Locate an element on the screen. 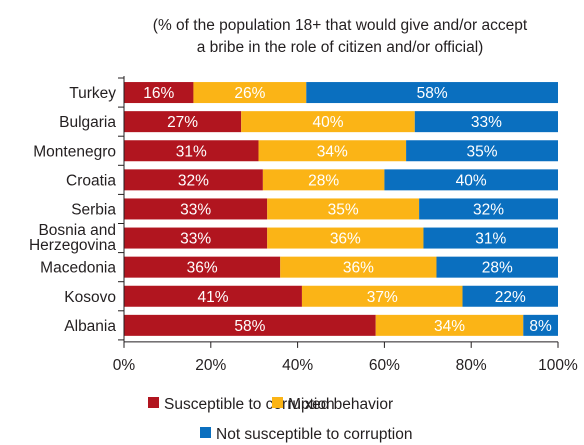  x-tick-label: 40% is located at coordinates (297, 365).